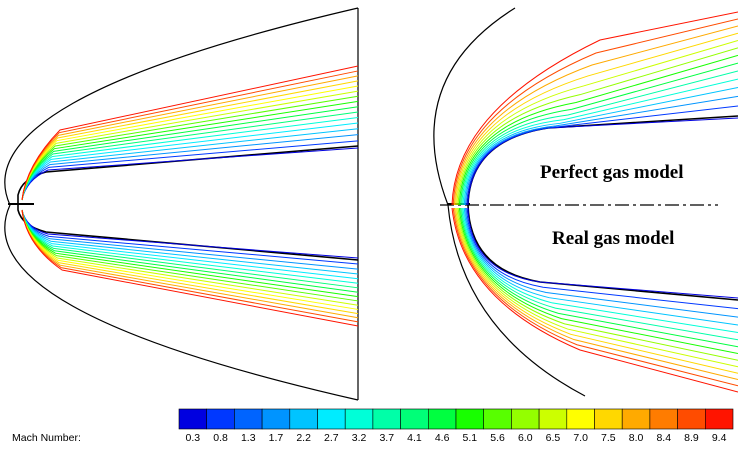 This screenshot has width=738, height=452. What do you see at coordinates (442, 438) in the screenshot?
I see `colorbar-tick-label: 4.6` at bounding box center [442, 438].